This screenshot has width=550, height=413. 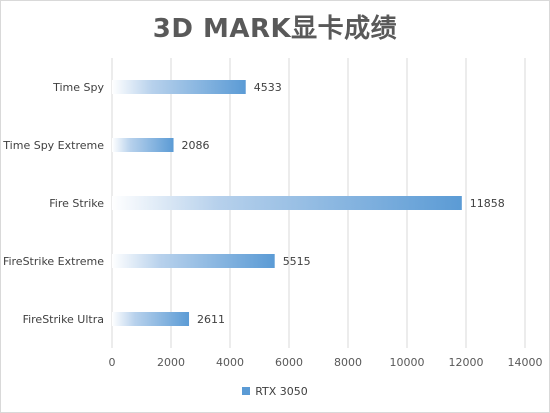 I want to click on category-label: FireStrike Ultra, so click(x=63, y=319).